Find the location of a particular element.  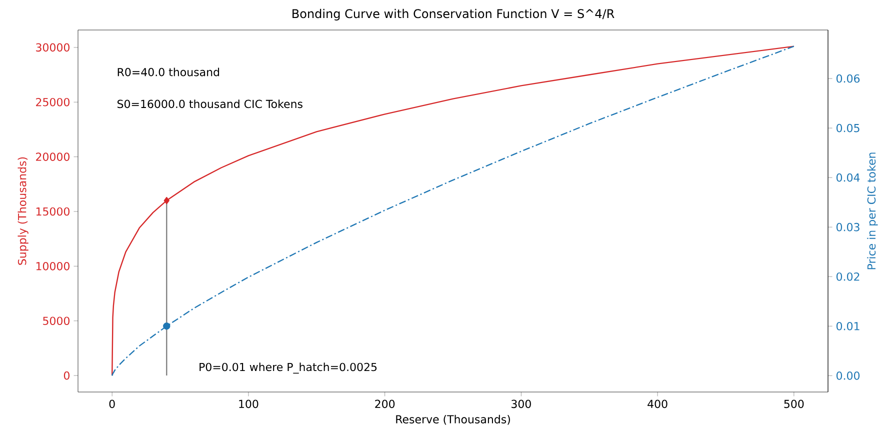

x-tick-label: 300 is located at coordinates (521, 404).